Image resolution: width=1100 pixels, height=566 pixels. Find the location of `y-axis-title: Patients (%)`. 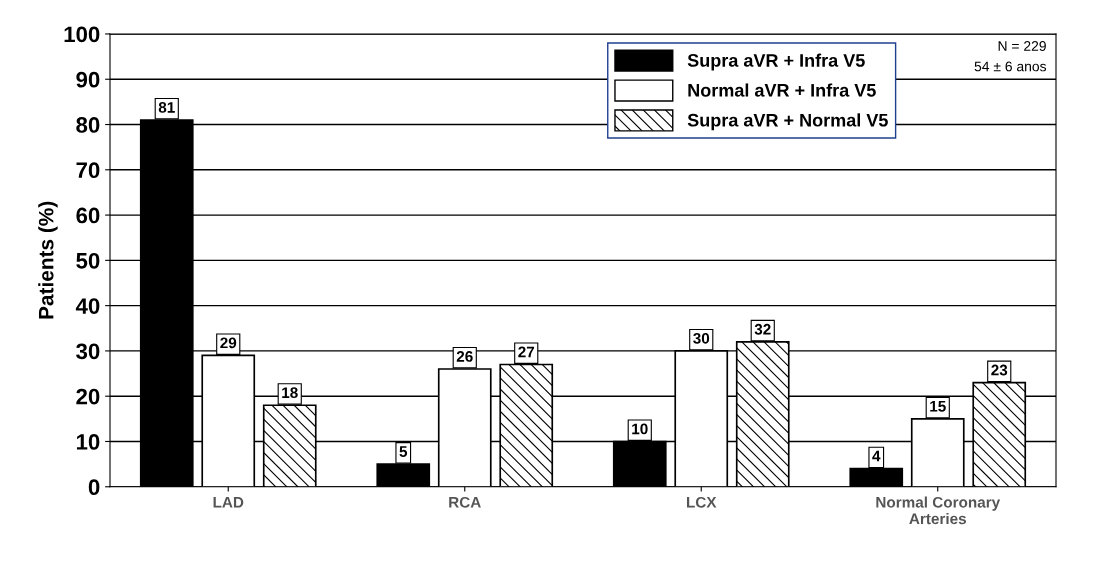

y-axis-title: Patients (%) is located at coordinates (48, 260).